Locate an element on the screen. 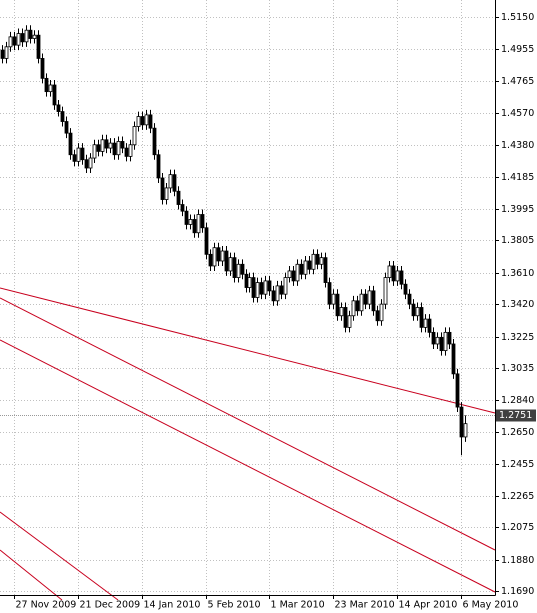 The image size is (537, 613). y-tick-label: 1.1880 is located at coordinates (517, 560).